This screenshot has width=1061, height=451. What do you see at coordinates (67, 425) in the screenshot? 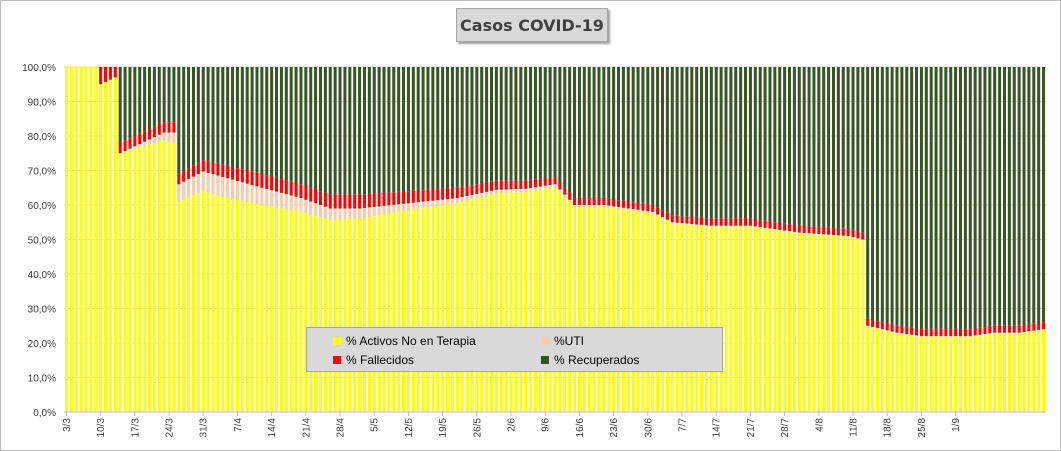
I see `x-tick-label: 3/3` at bounding box center [67, 425].